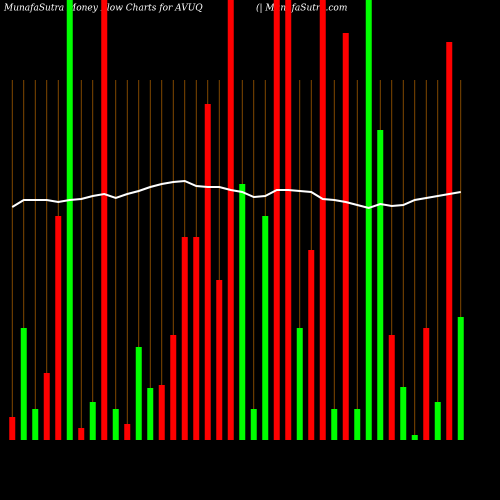  Describe the element at coordinates (236, 194) in the screenshot. I see `money-flow-line` at that location.